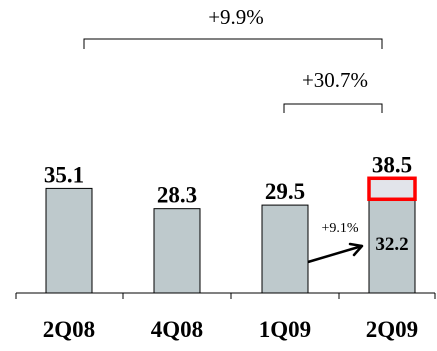 The image size is (437, 351). Describe the element at coordinates (339, 228) in the screenshot. I see `annotation-growth-3: +9.1%` at that location.